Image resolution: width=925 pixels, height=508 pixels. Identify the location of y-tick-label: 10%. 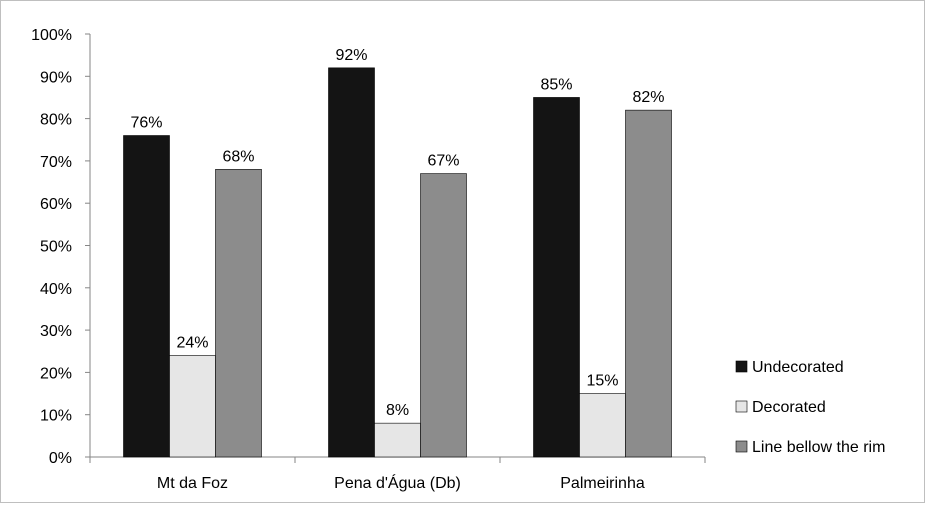
(56, 416).